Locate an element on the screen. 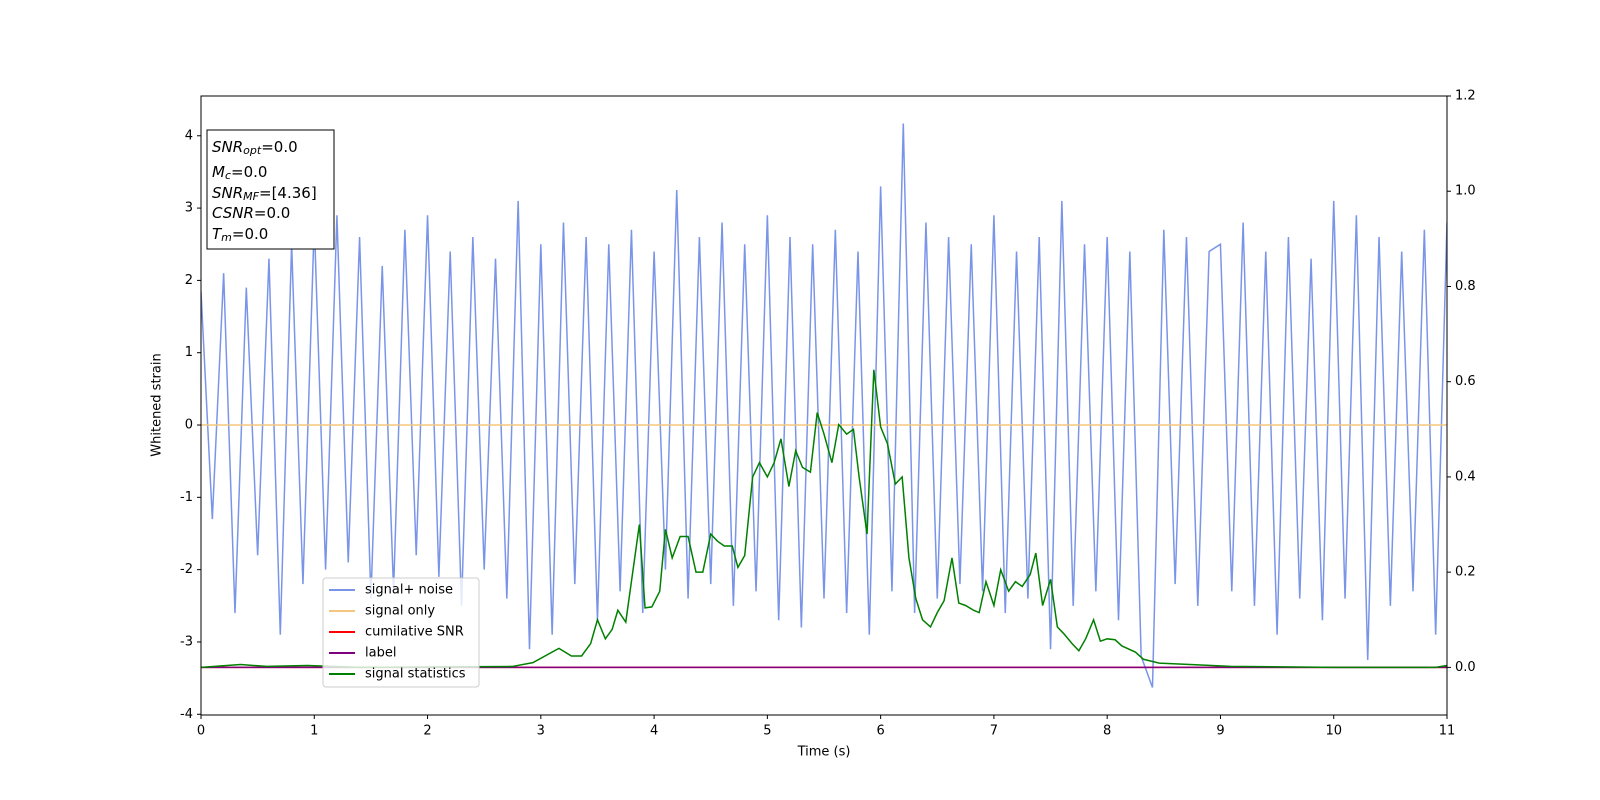 Image resolution: width=1600 pixels, height=800 pixels. annotation: Tm=0.0 is located at coordinates (240, 235).